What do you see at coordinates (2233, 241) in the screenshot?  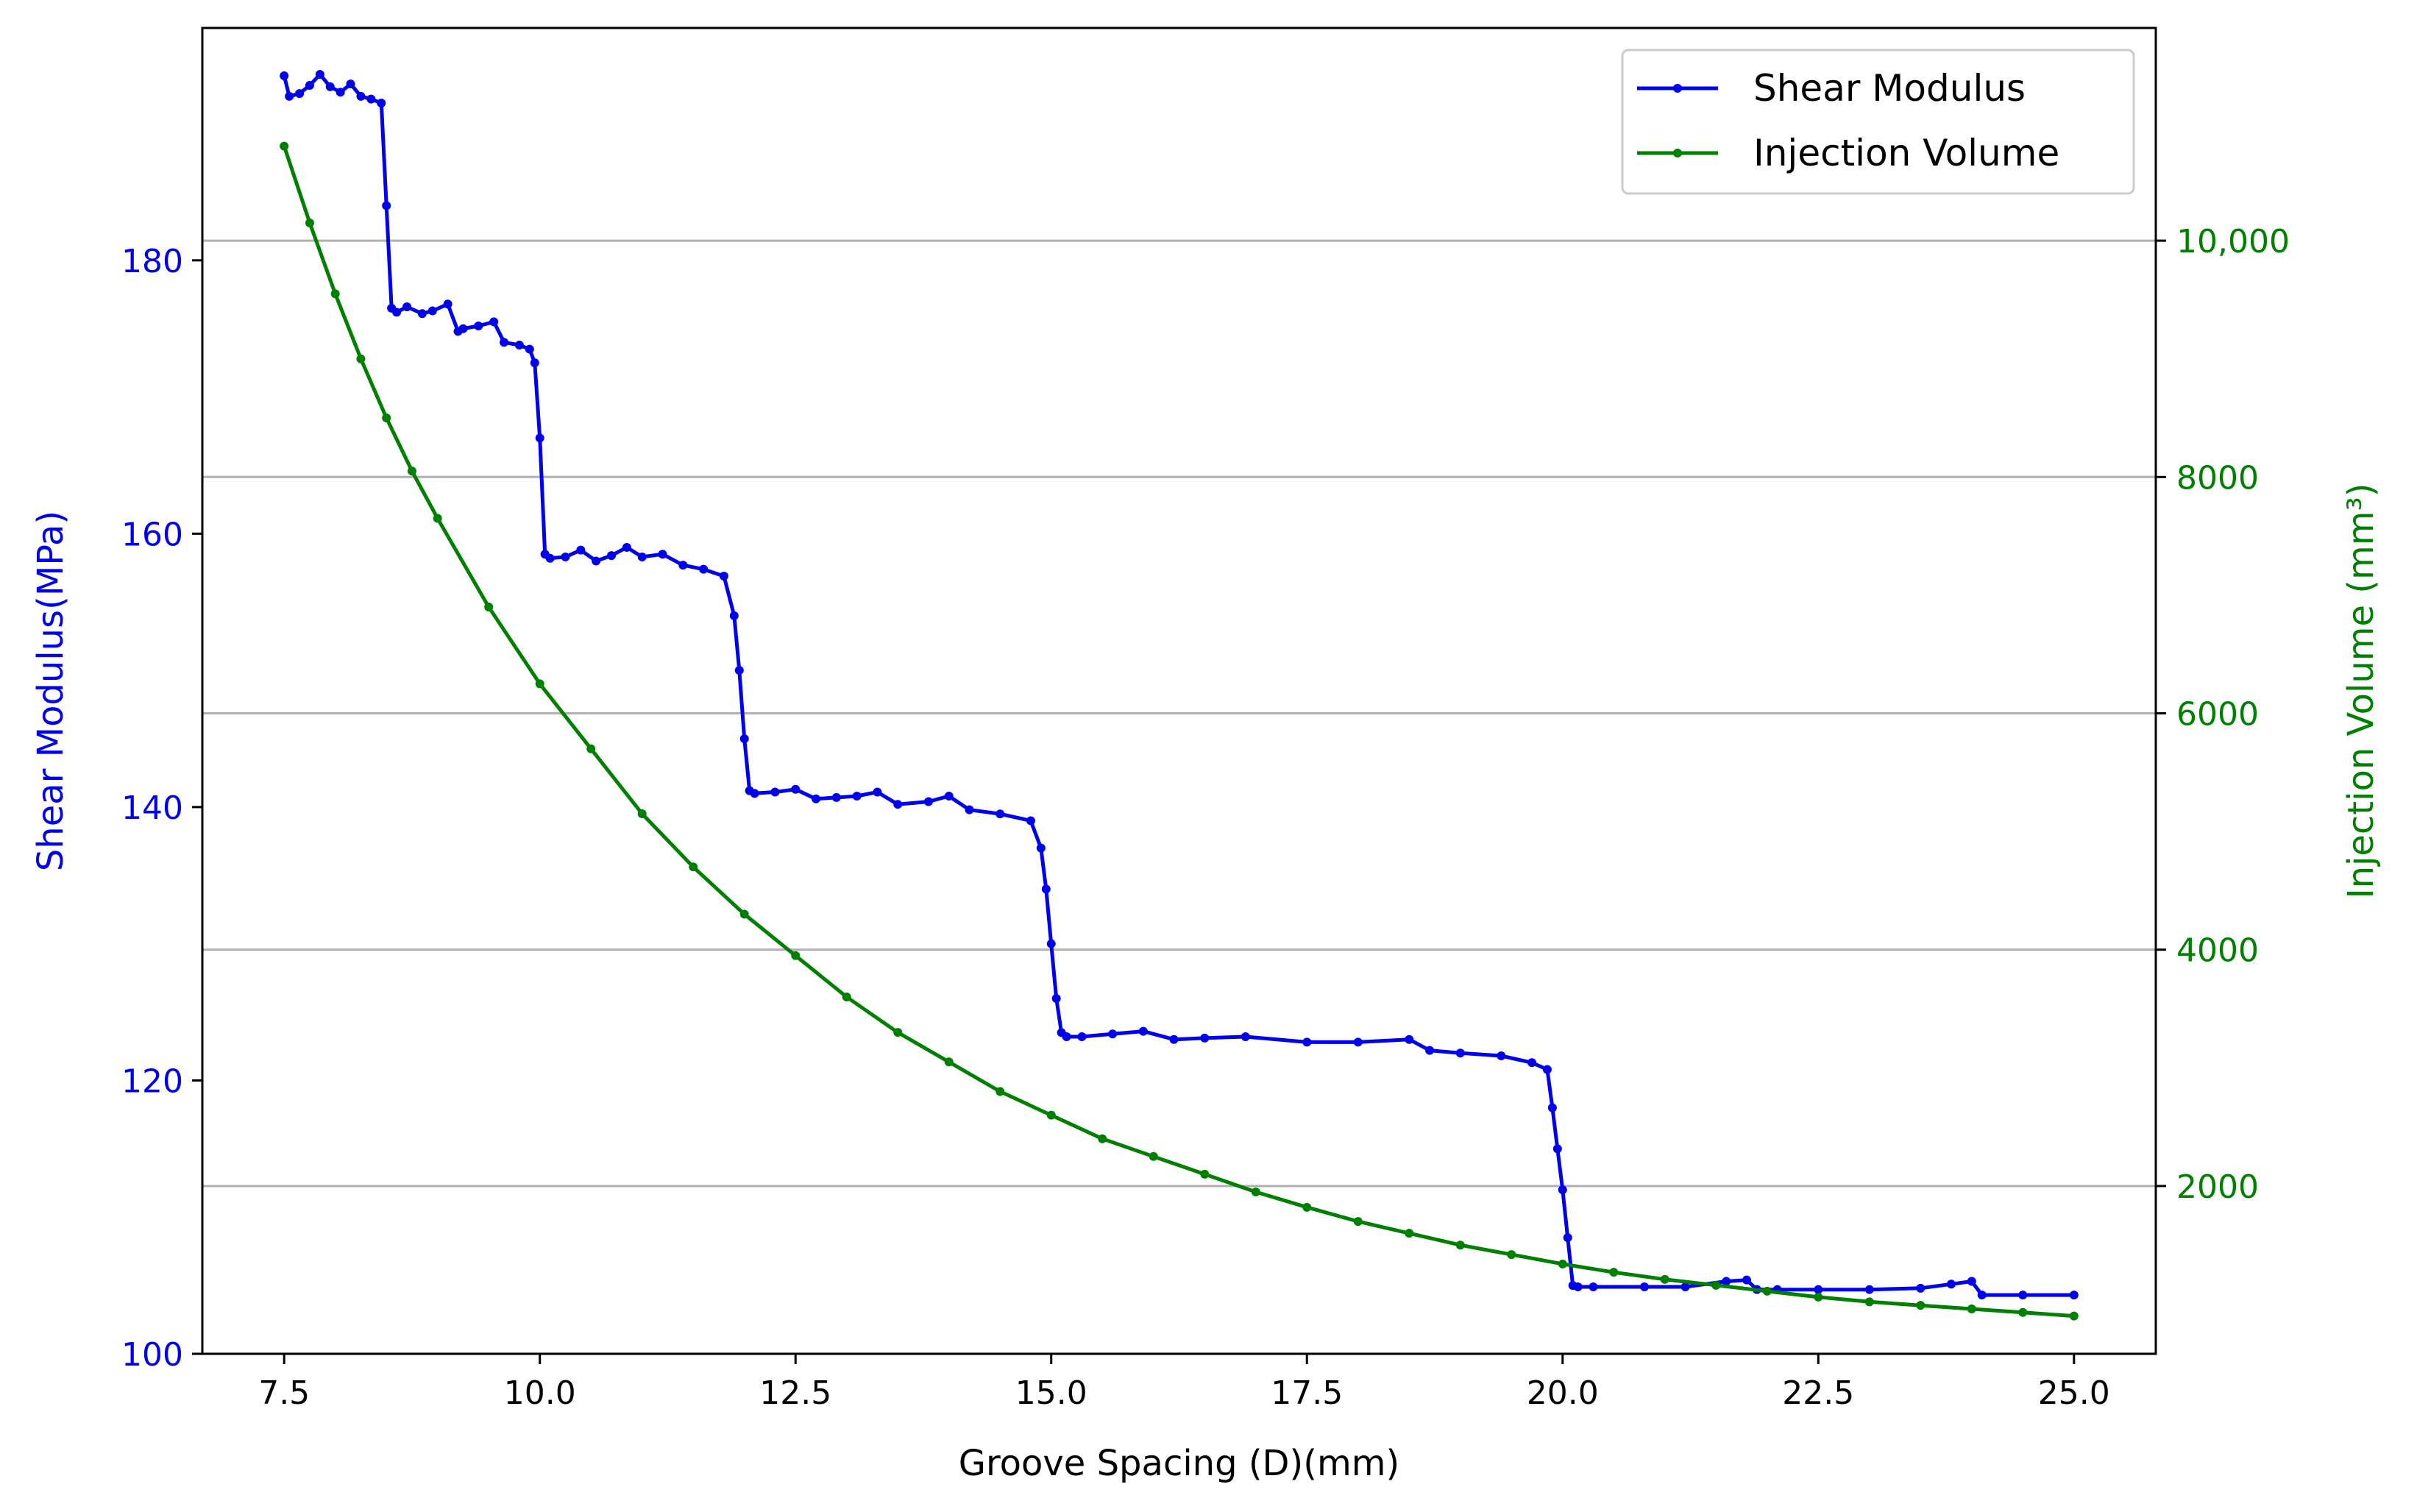 I see `y-right-tick-label-4: 10,000` at bounding box center [2233, 241].